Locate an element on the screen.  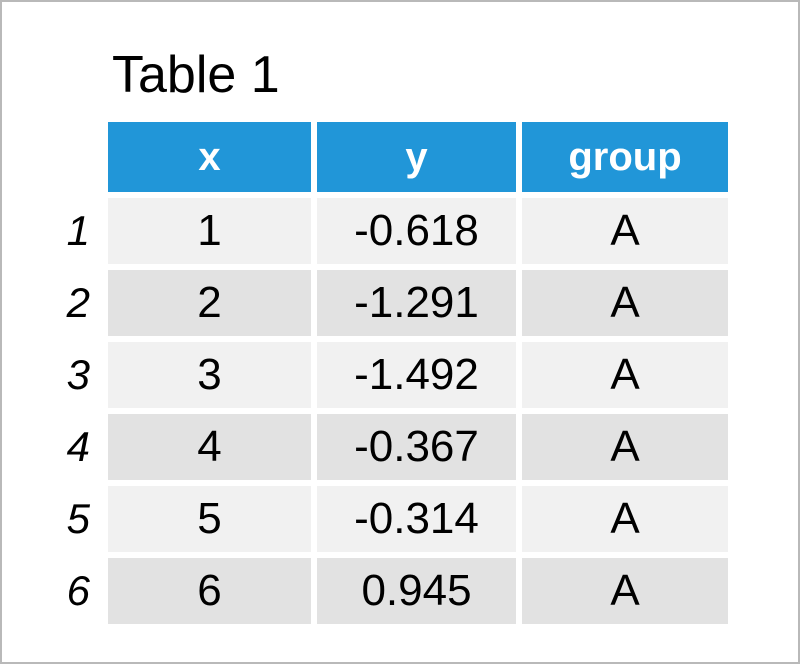
table-row: 1 1 -0.618 A is located at coordinates (391, 231).